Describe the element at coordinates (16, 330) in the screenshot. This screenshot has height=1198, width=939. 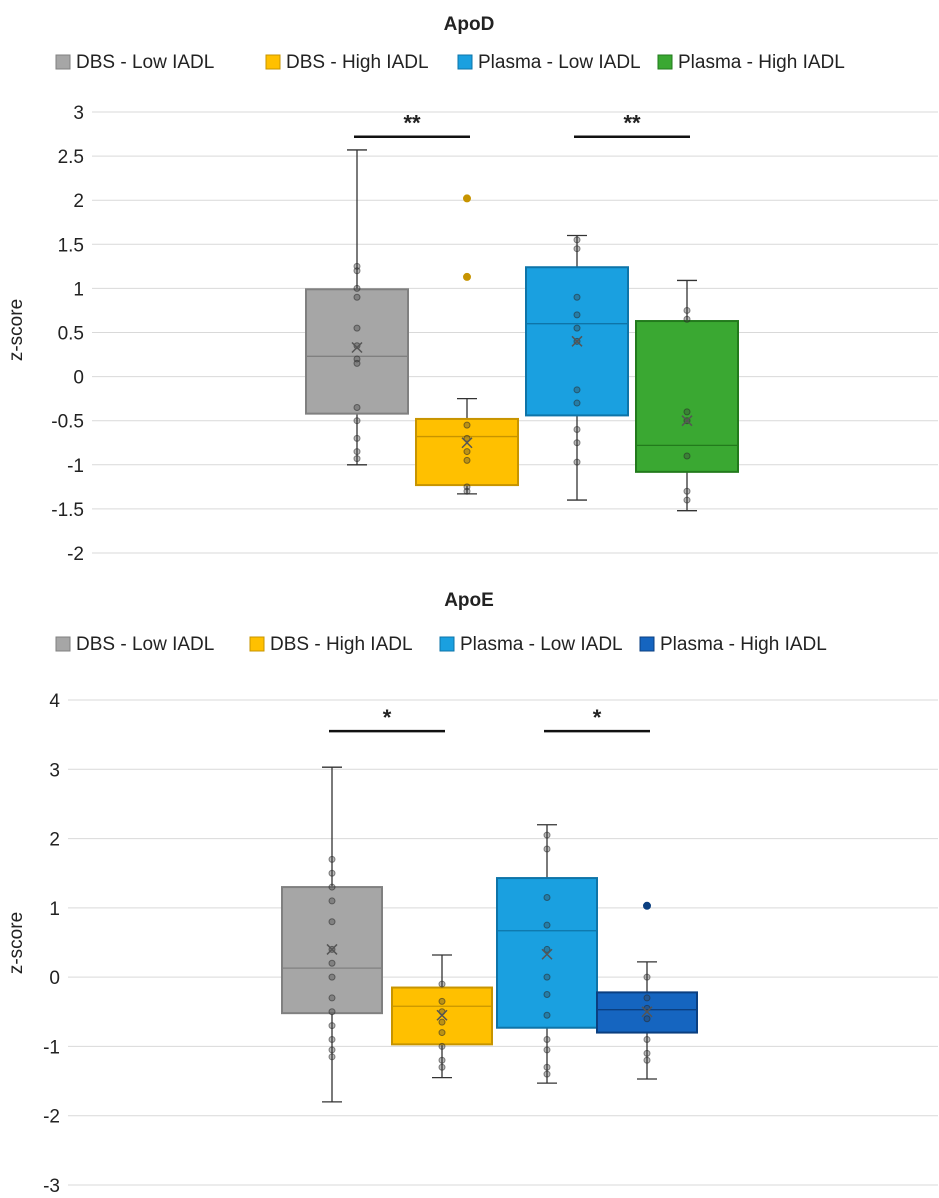
I see `apod-y-axis-label: z-score` at that location.